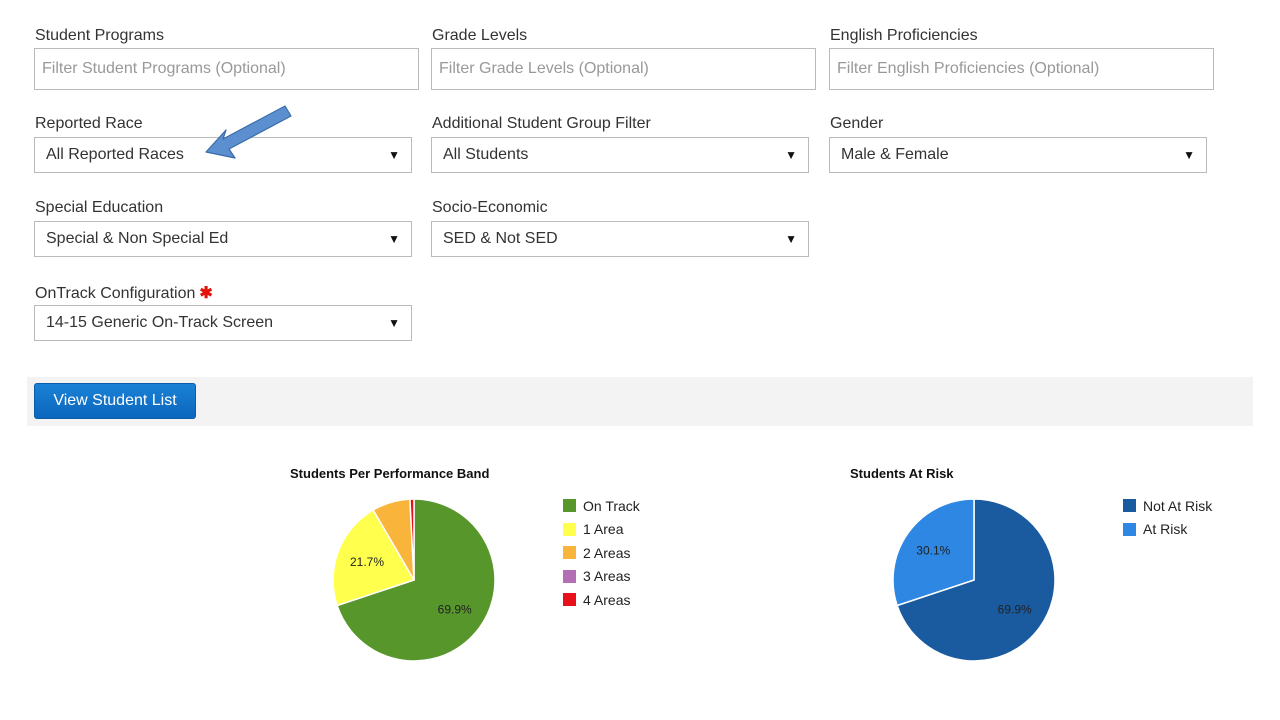 This screenshot has height=720, width=1280. What do you see at coordinates (248, 132) in the screenshot?
I see `annotation-arrow-icon` at bounding box center [248, 132].